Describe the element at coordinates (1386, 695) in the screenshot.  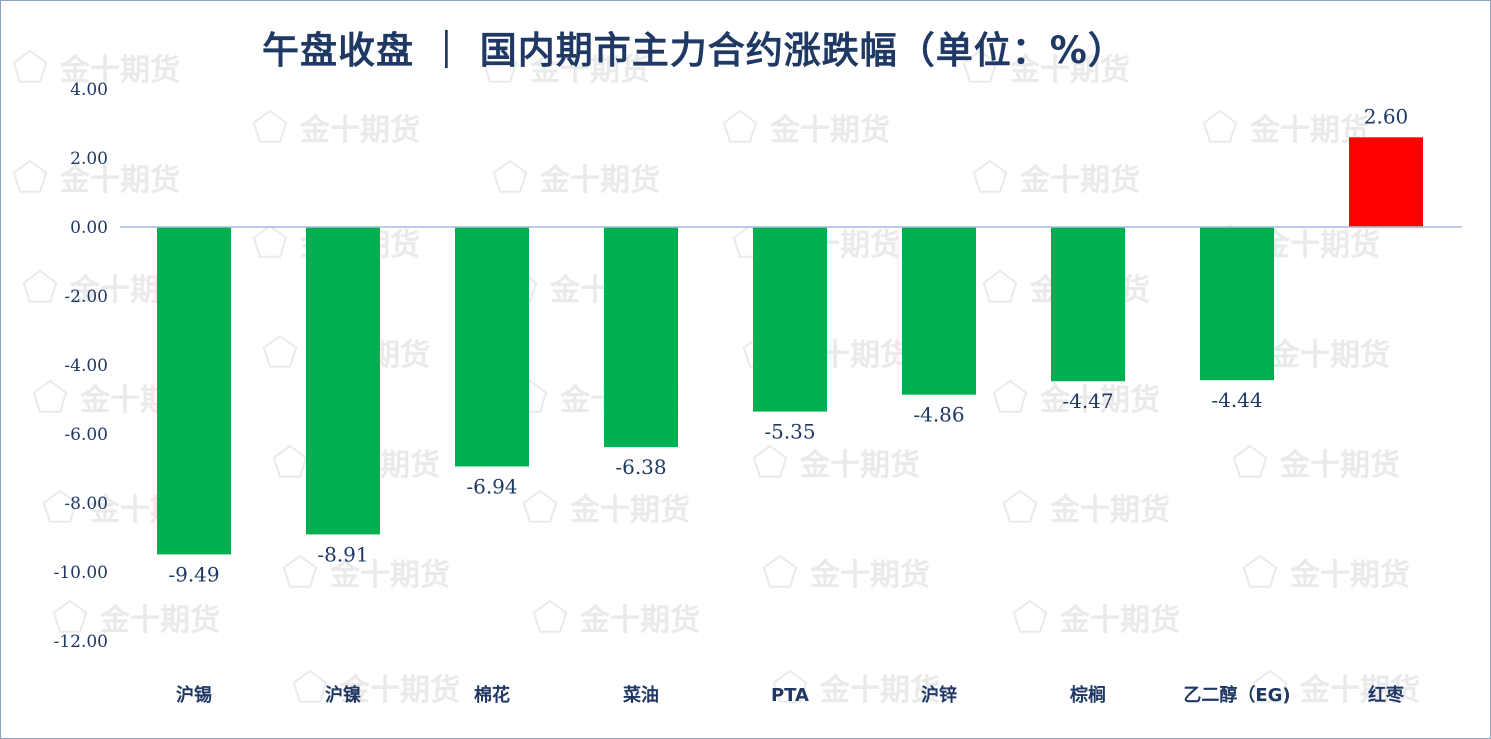
I see `category-label: 红枣` at that location.